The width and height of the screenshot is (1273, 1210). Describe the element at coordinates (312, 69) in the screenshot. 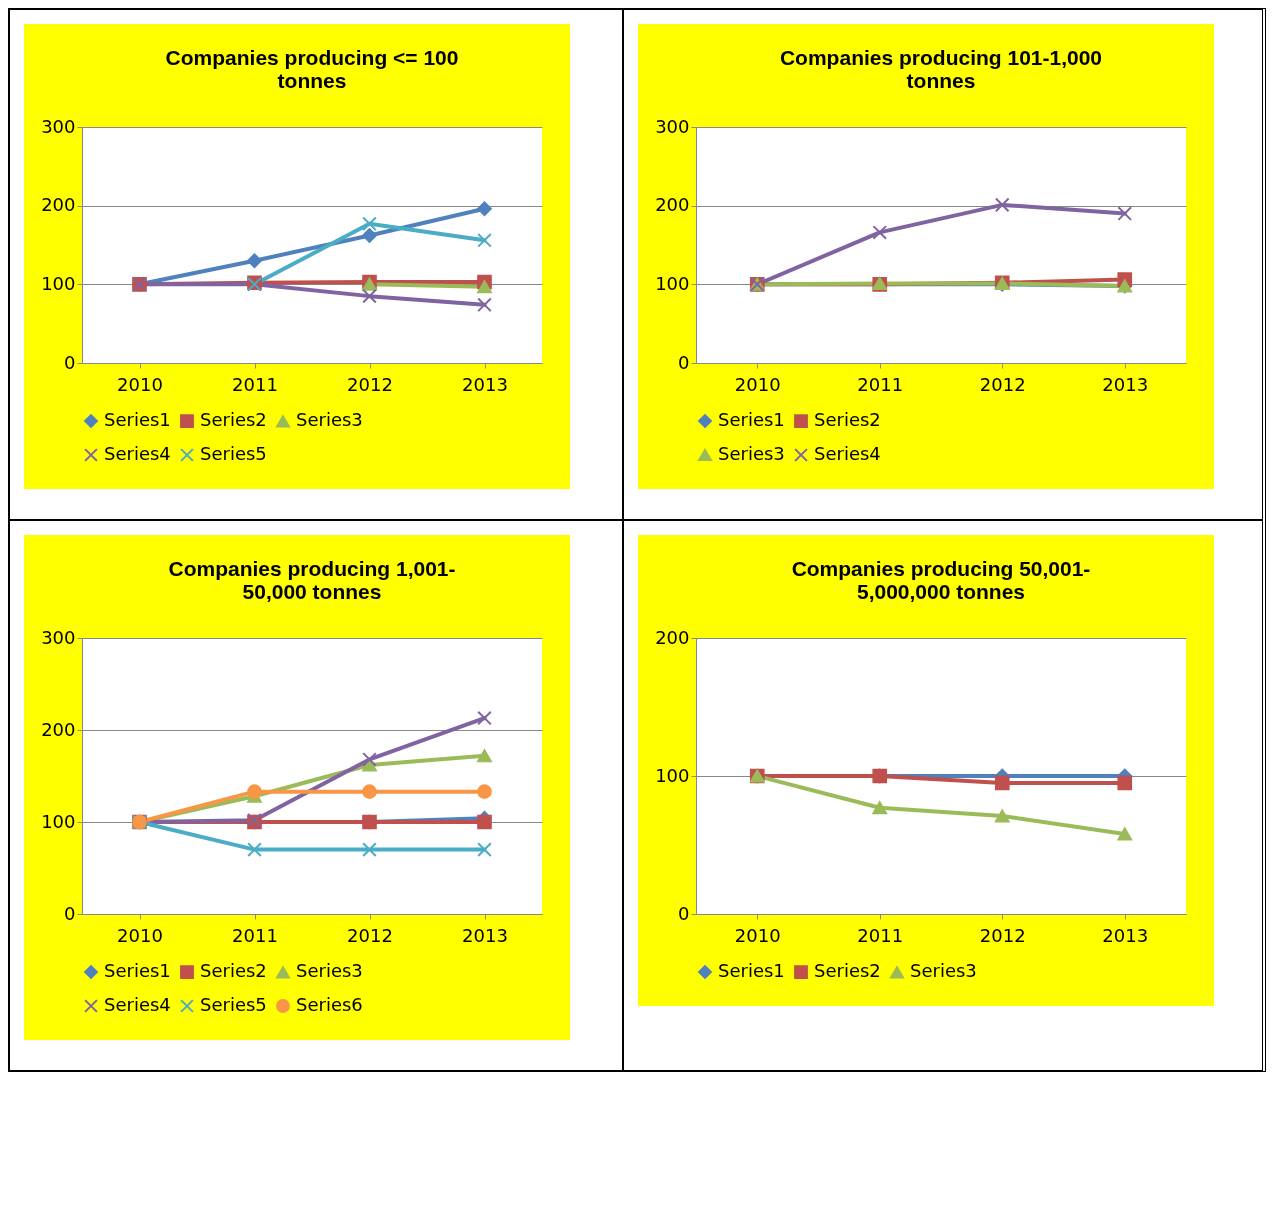

I see `chart-title: Companies producing <= 100 tonnes` at that location.